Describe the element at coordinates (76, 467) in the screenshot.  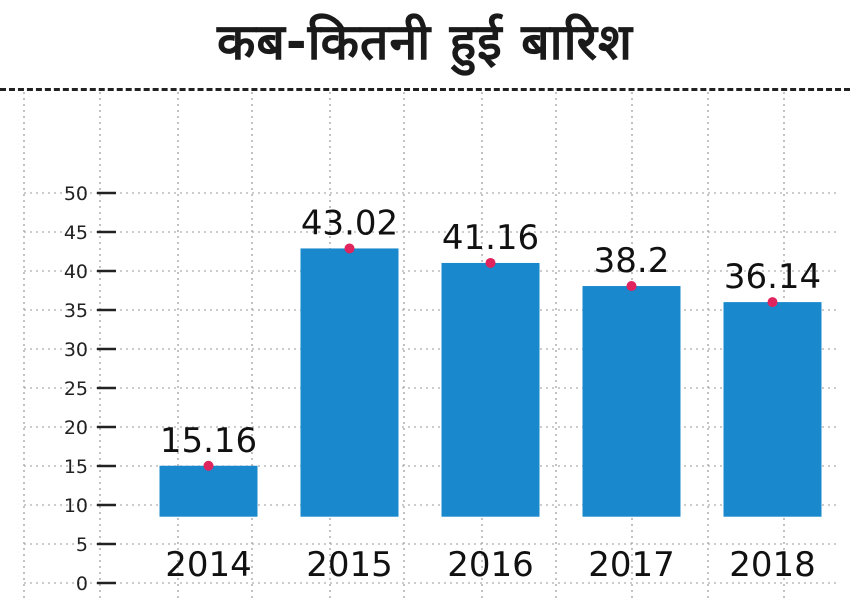
I see `y-tick-label: 15` at that location.